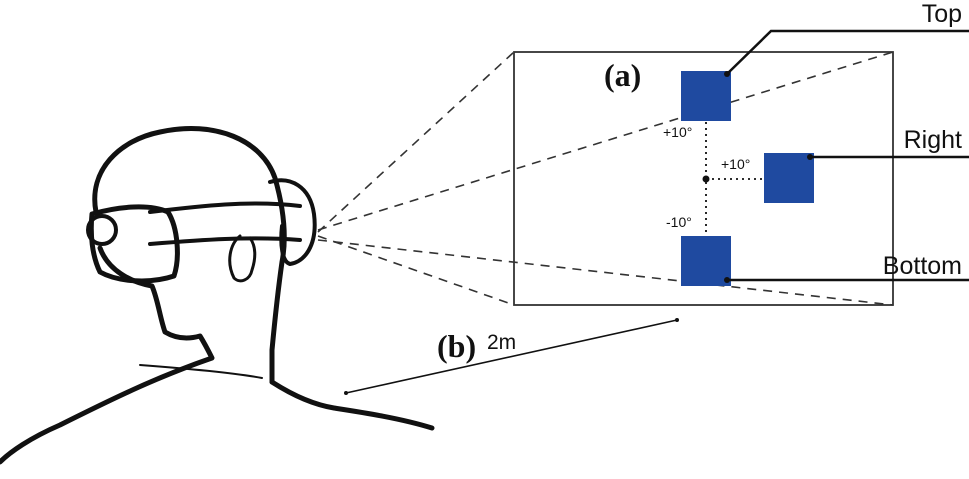  I want to click on panel-a-label: (a), so click(622, 75).